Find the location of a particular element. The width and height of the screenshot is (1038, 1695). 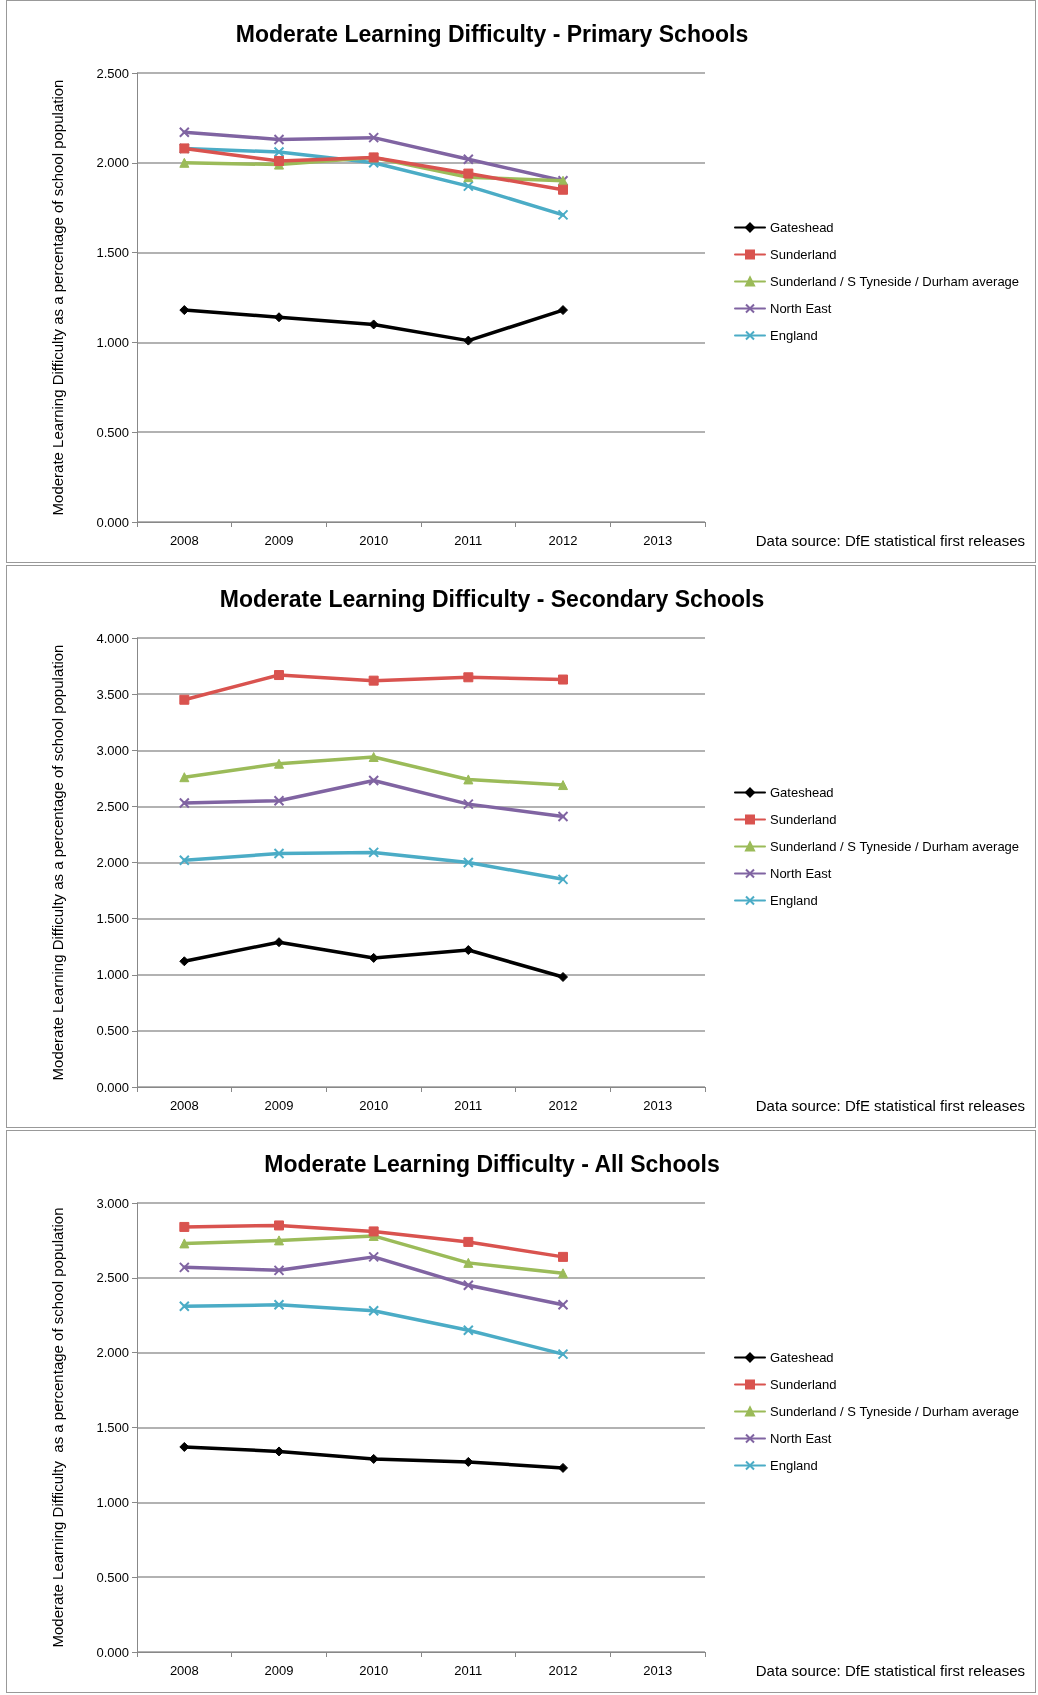

y-tick-label: 4.000 is located at coordinates (112, 638).